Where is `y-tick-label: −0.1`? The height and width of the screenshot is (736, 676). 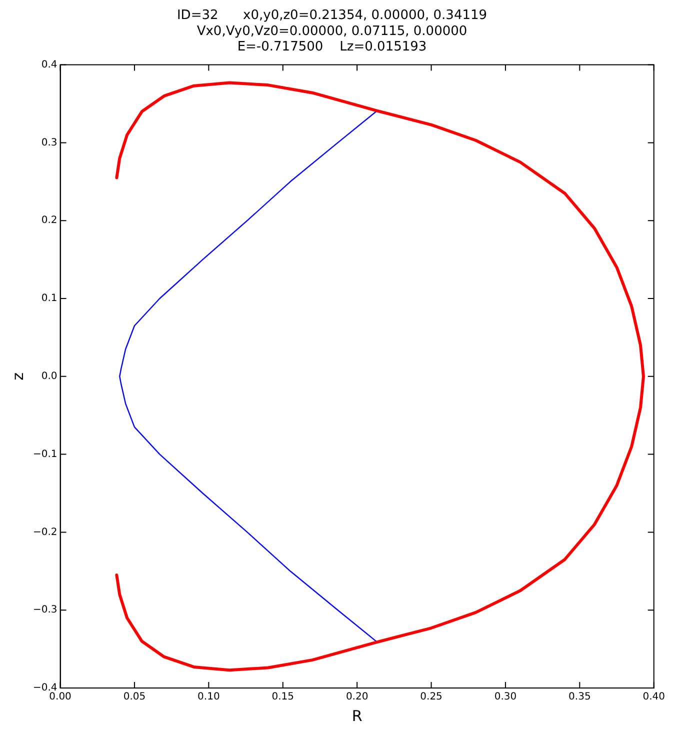 y-tick-label: −0.1 is located at coordinates (45, 454).